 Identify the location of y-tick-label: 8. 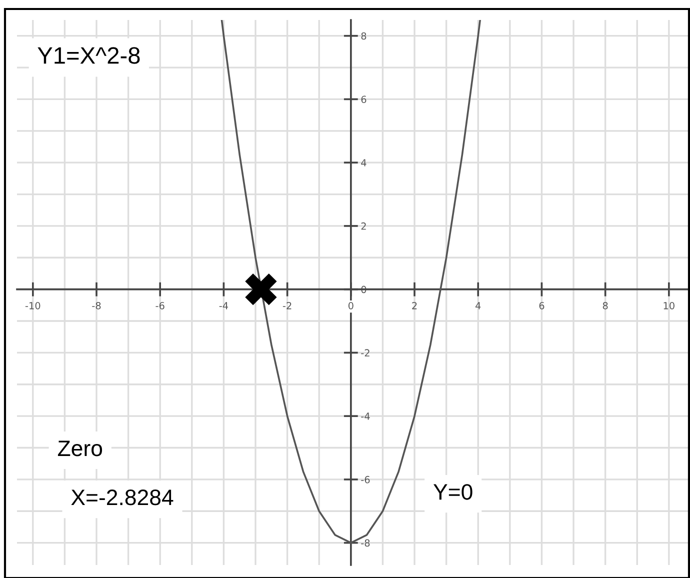
(363, 36).